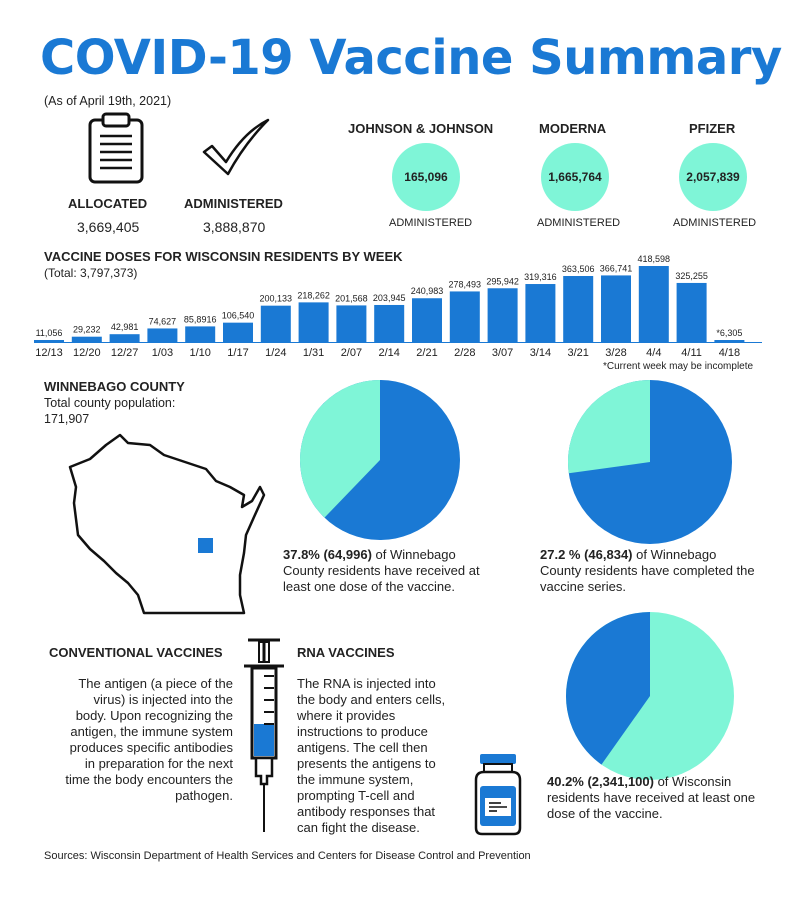 The width and height of the screenshot is (801, 900). Describe the element at coordinates (276, 299) in the screenshot. I see `bar-value-label-6: 200,133` at that location.